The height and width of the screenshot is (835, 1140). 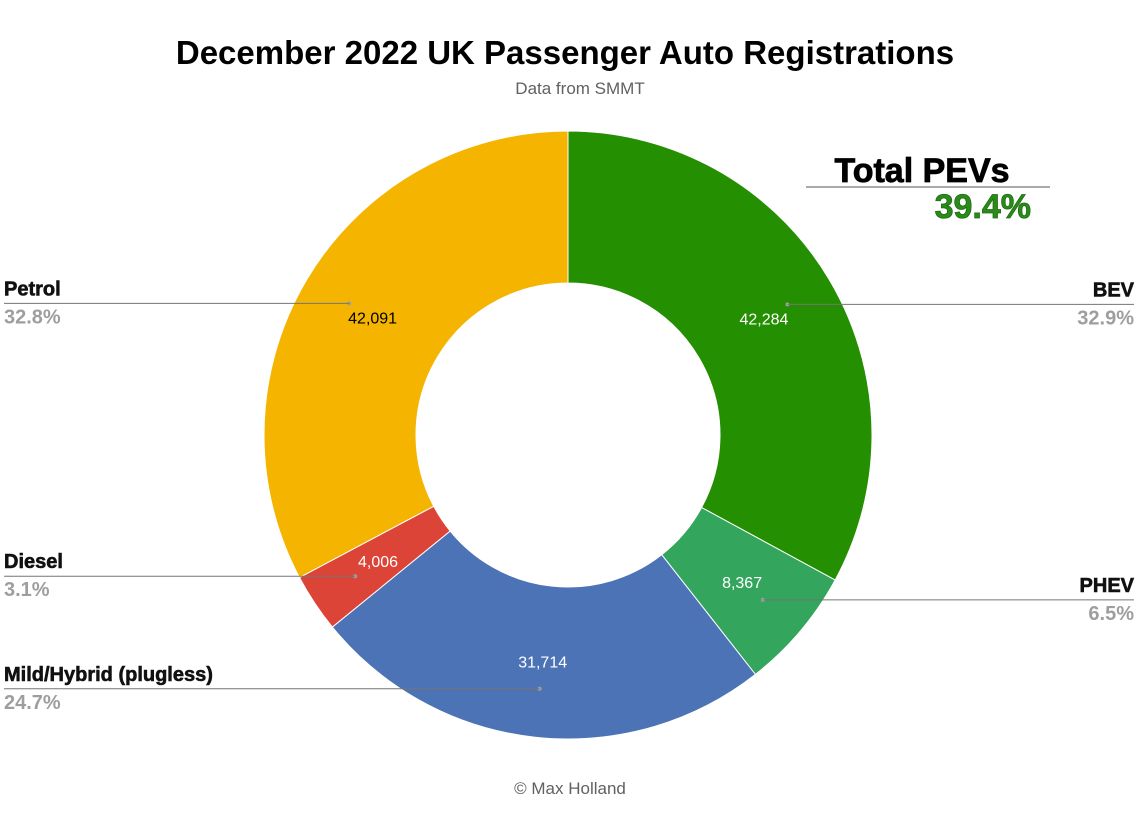 What do you see at coordinates (27, 590) in the screenshot?
I see `outer-percent-diesel: 3.1%` at bounding box center [27, 590].